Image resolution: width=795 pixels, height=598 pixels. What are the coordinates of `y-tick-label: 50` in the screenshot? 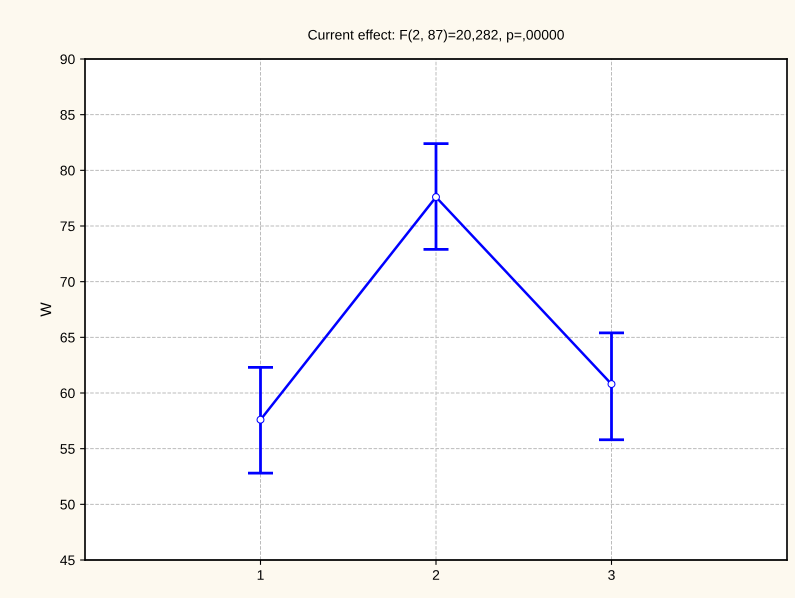 It's located at (67, 505).